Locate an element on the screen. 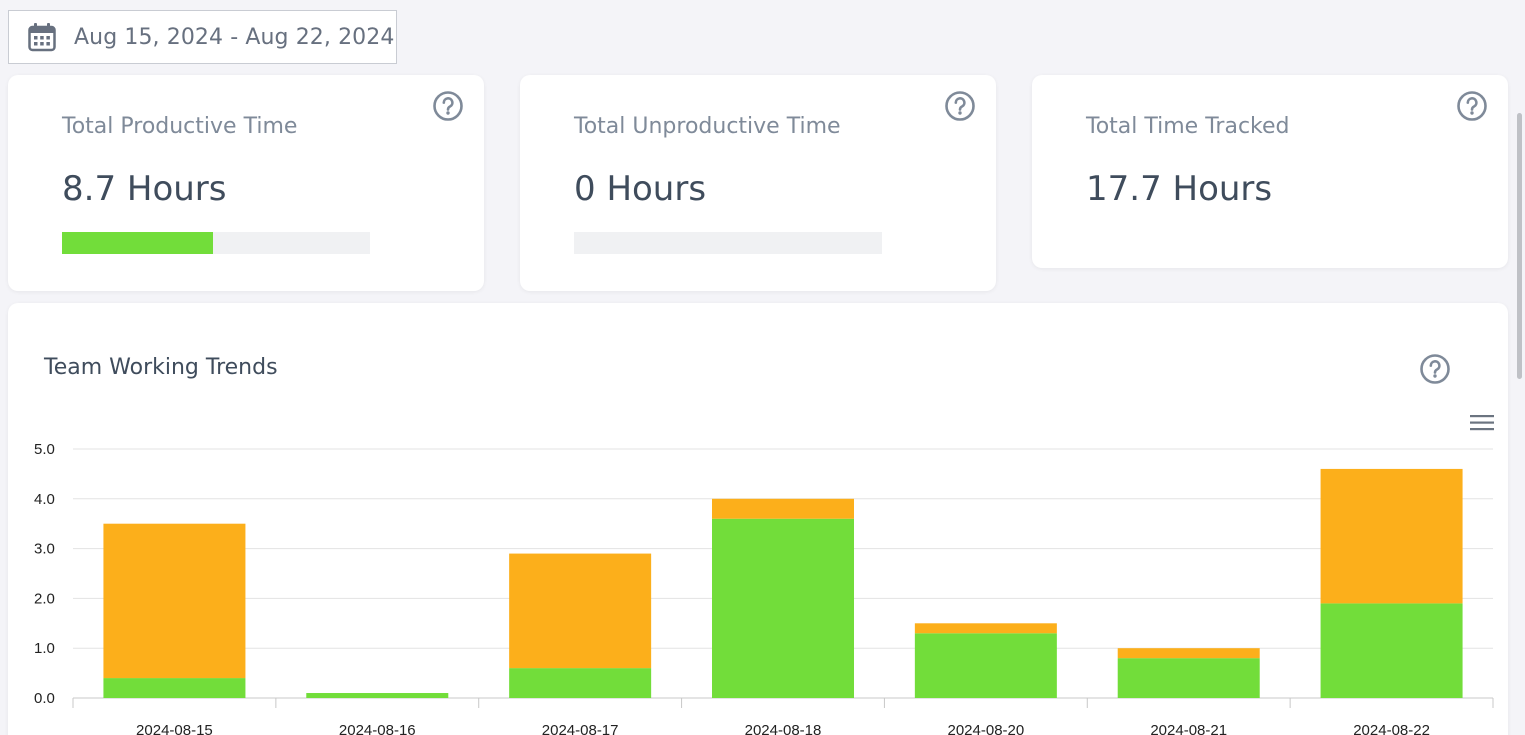 This screenshot has width=1525, height=735. date-range-picker: Aug 15, 2024 - Aug 22, 2024 is located at coordinates (202, 37).